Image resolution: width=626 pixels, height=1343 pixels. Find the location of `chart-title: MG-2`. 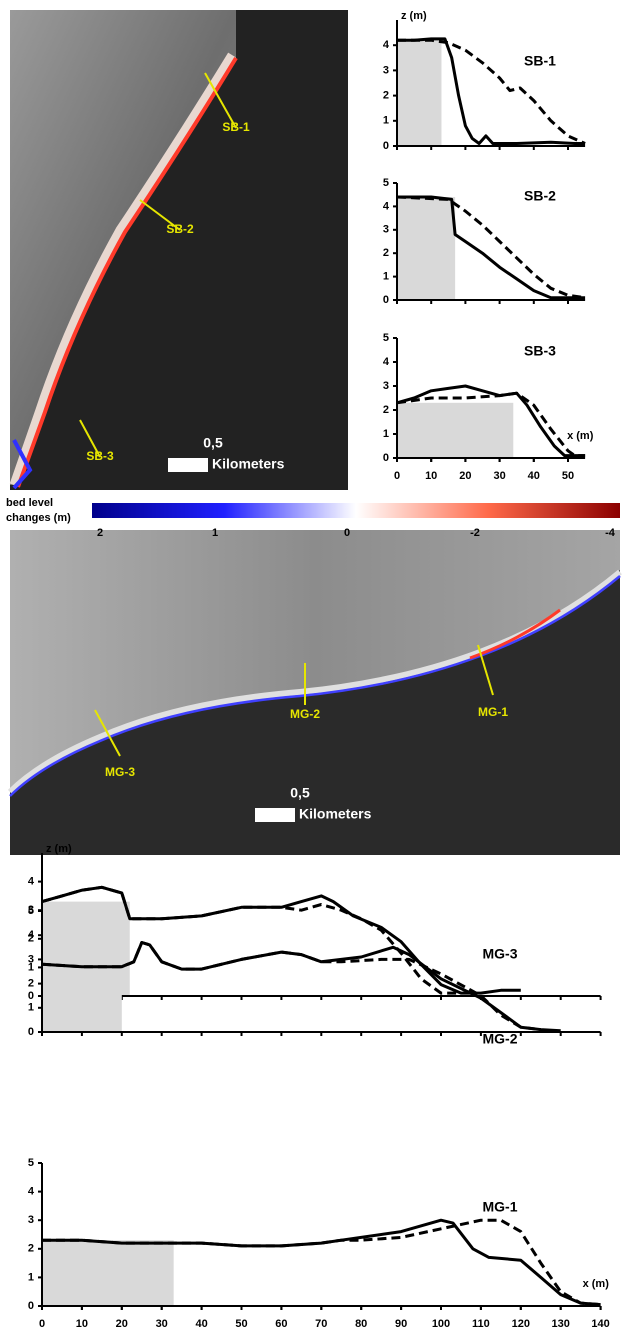

chart-title: MG-2 is located at coordinates (500, 1039).